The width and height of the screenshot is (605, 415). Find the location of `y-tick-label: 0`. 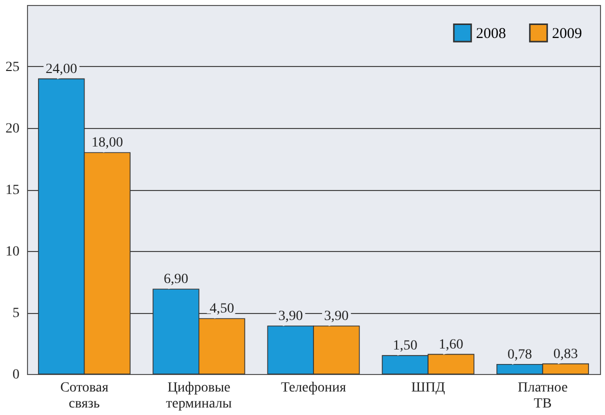

y-tick-label: 0 is located at coordinates (16, 375).